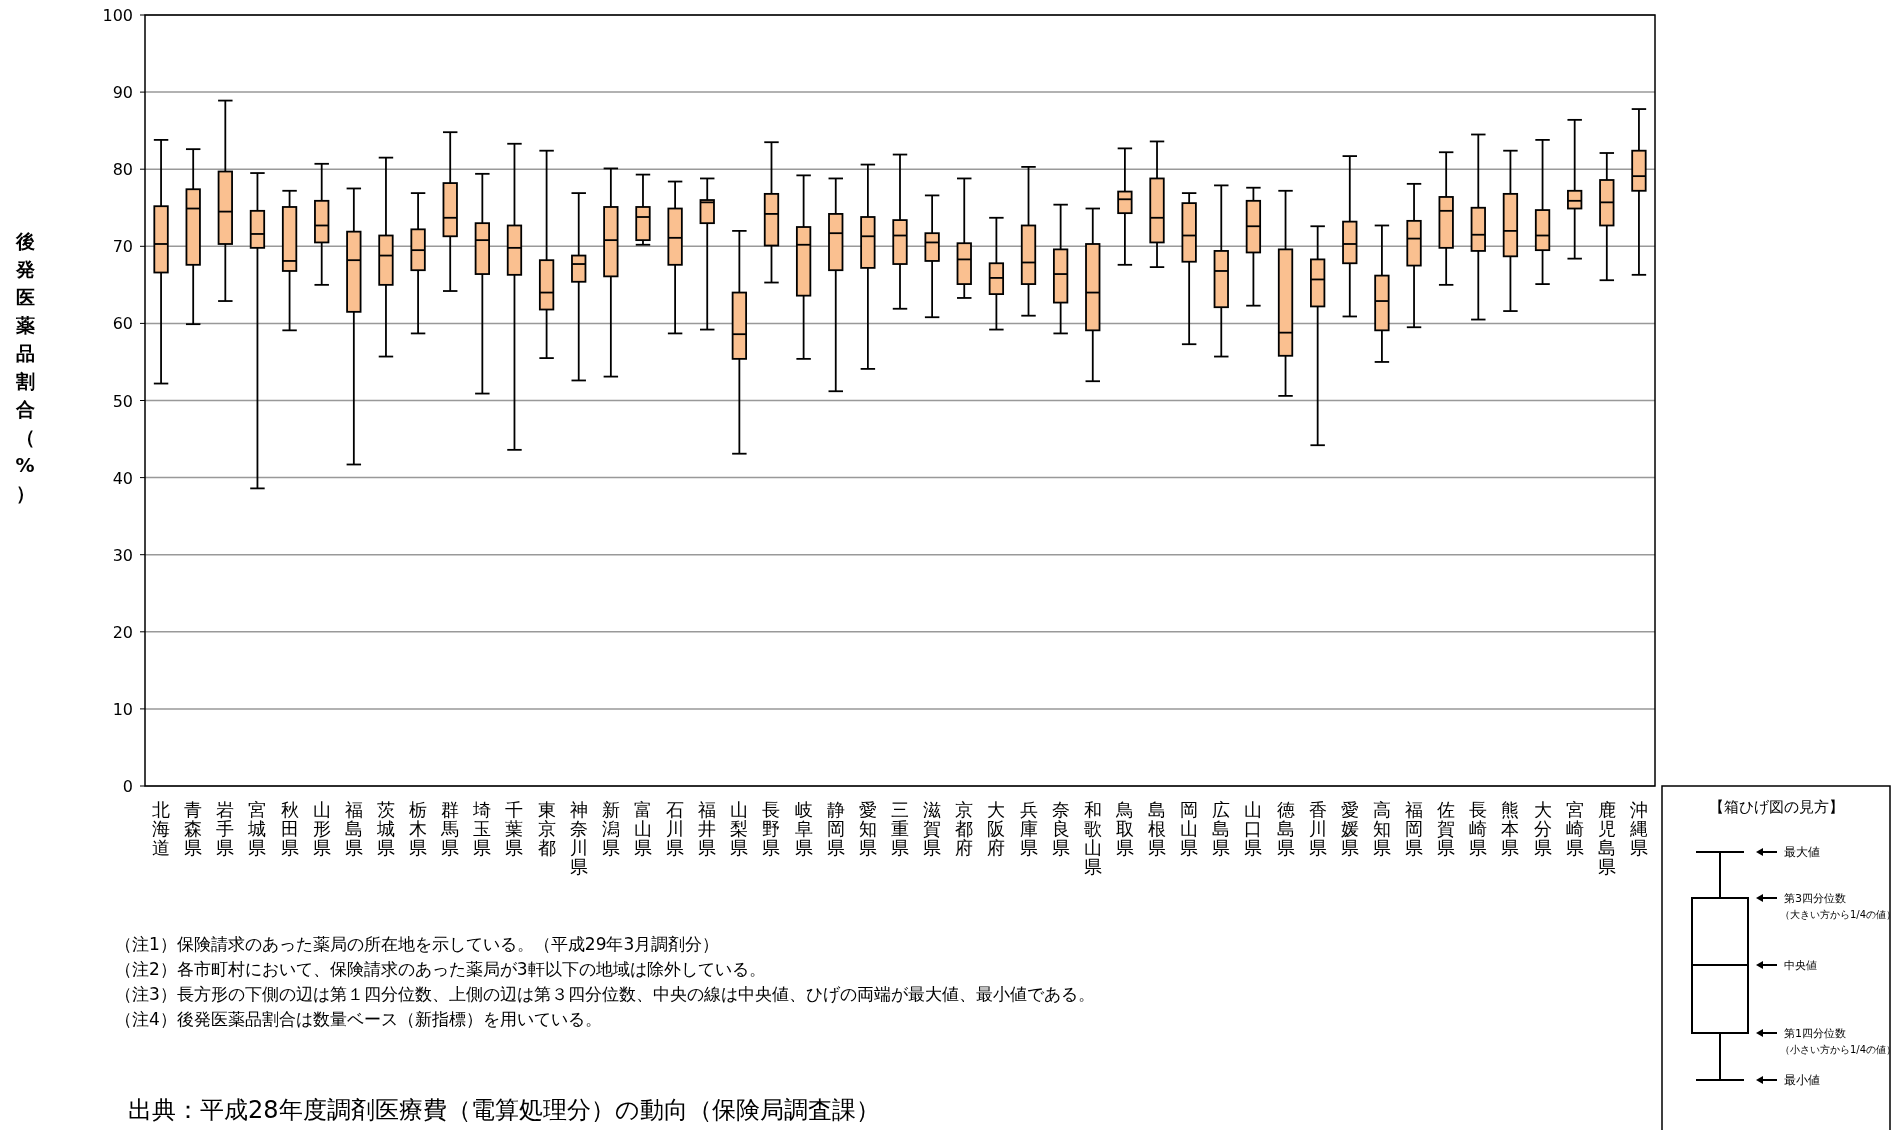 The width and height of the screenshot is (1898, 1130). Describe the element at coordinates (771, 828) in the screenshot. I see `x-tick-label: 長野県` at that location.